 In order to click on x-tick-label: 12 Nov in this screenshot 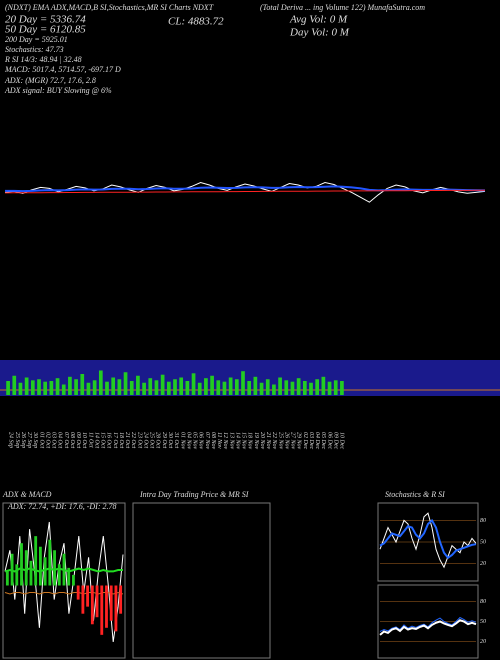, I will do `click(225, 441)`.